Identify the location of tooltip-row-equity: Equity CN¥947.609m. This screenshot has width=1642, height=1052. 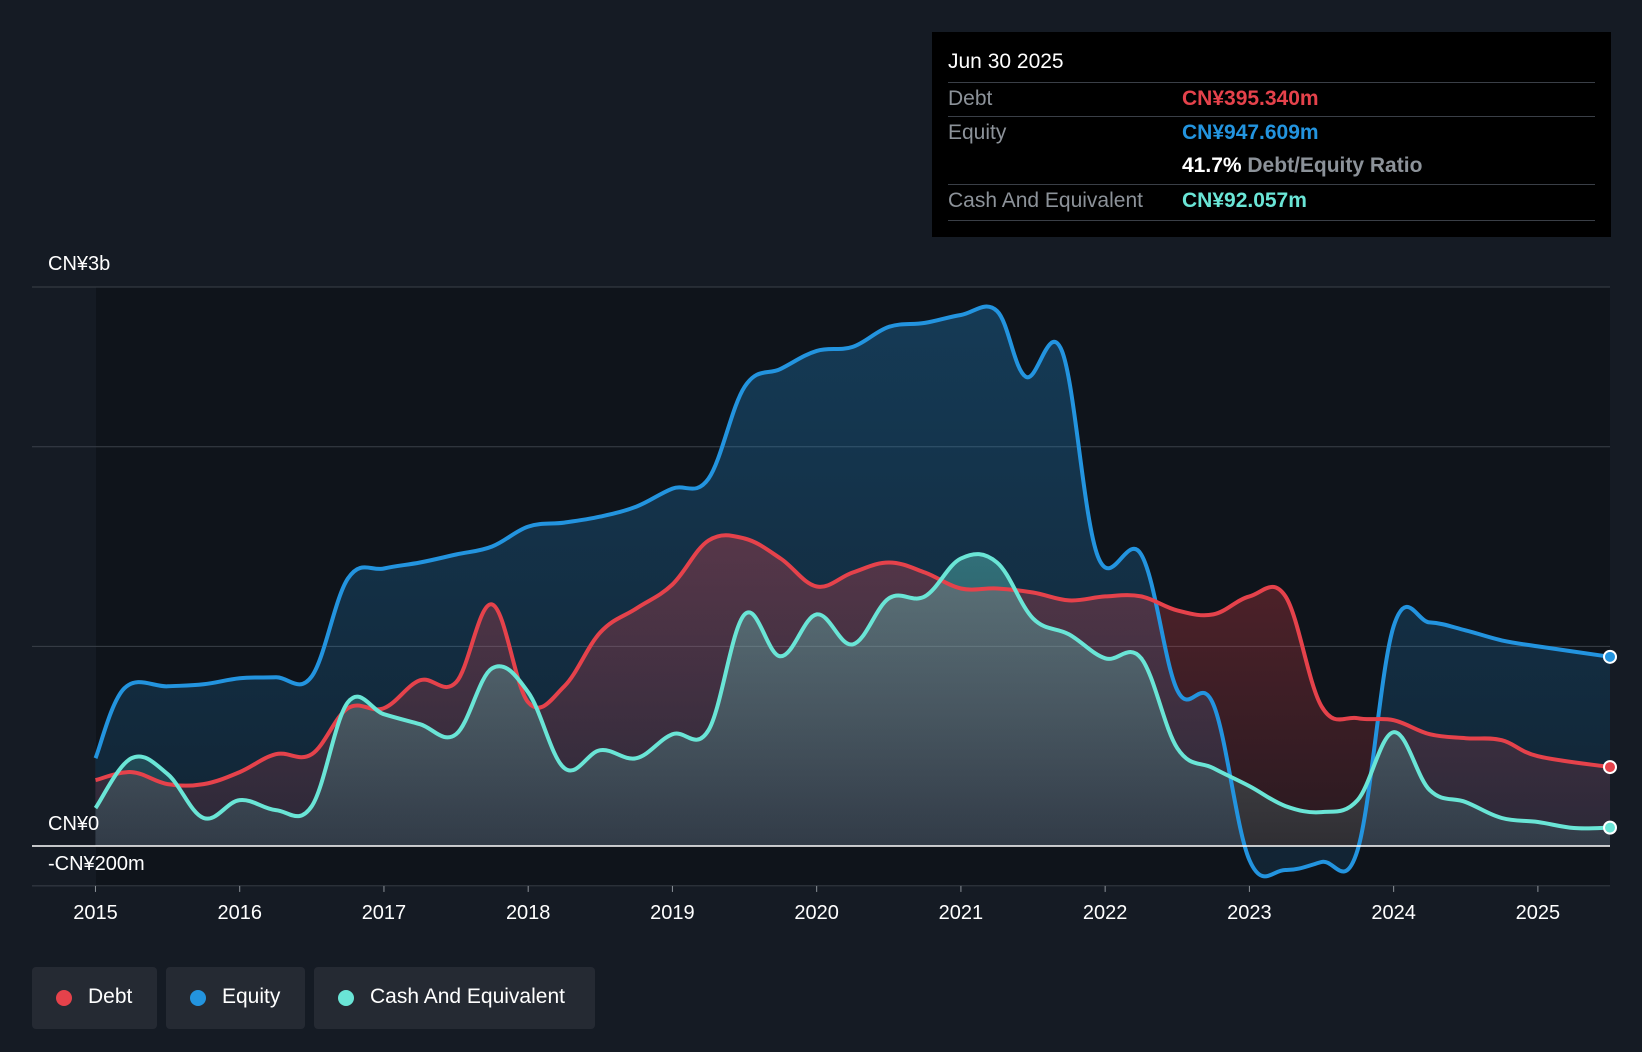
(1271, 133).